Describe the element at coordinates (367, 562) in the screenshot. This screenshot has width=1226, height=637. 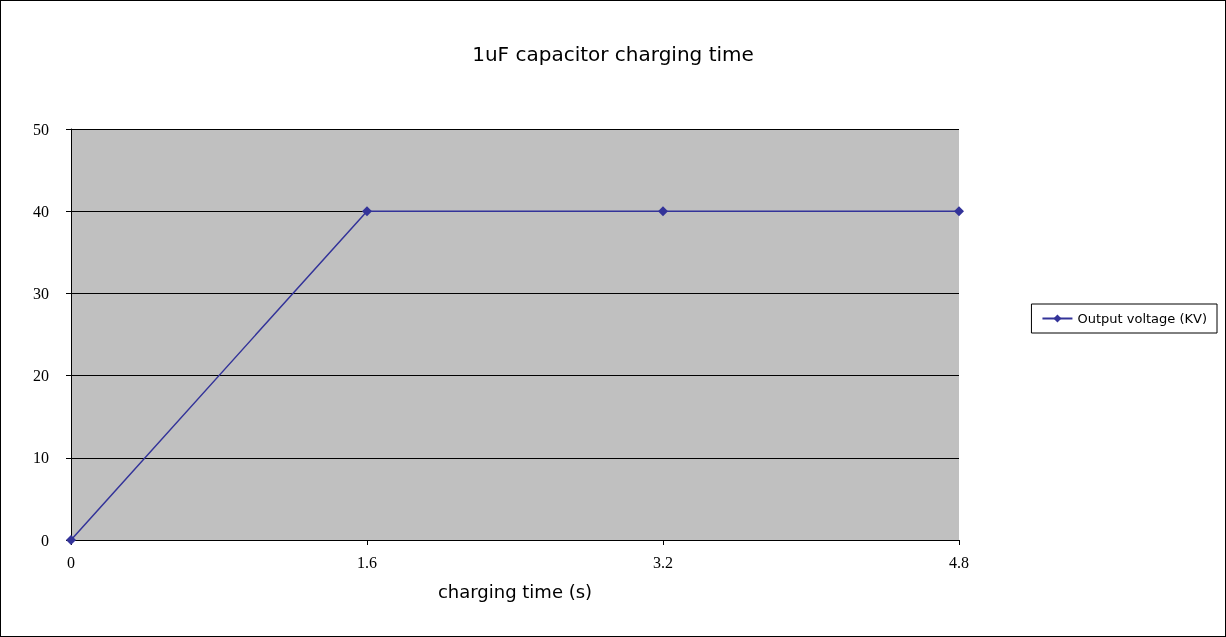
I see `x-tick-label: 1.6` at that location.